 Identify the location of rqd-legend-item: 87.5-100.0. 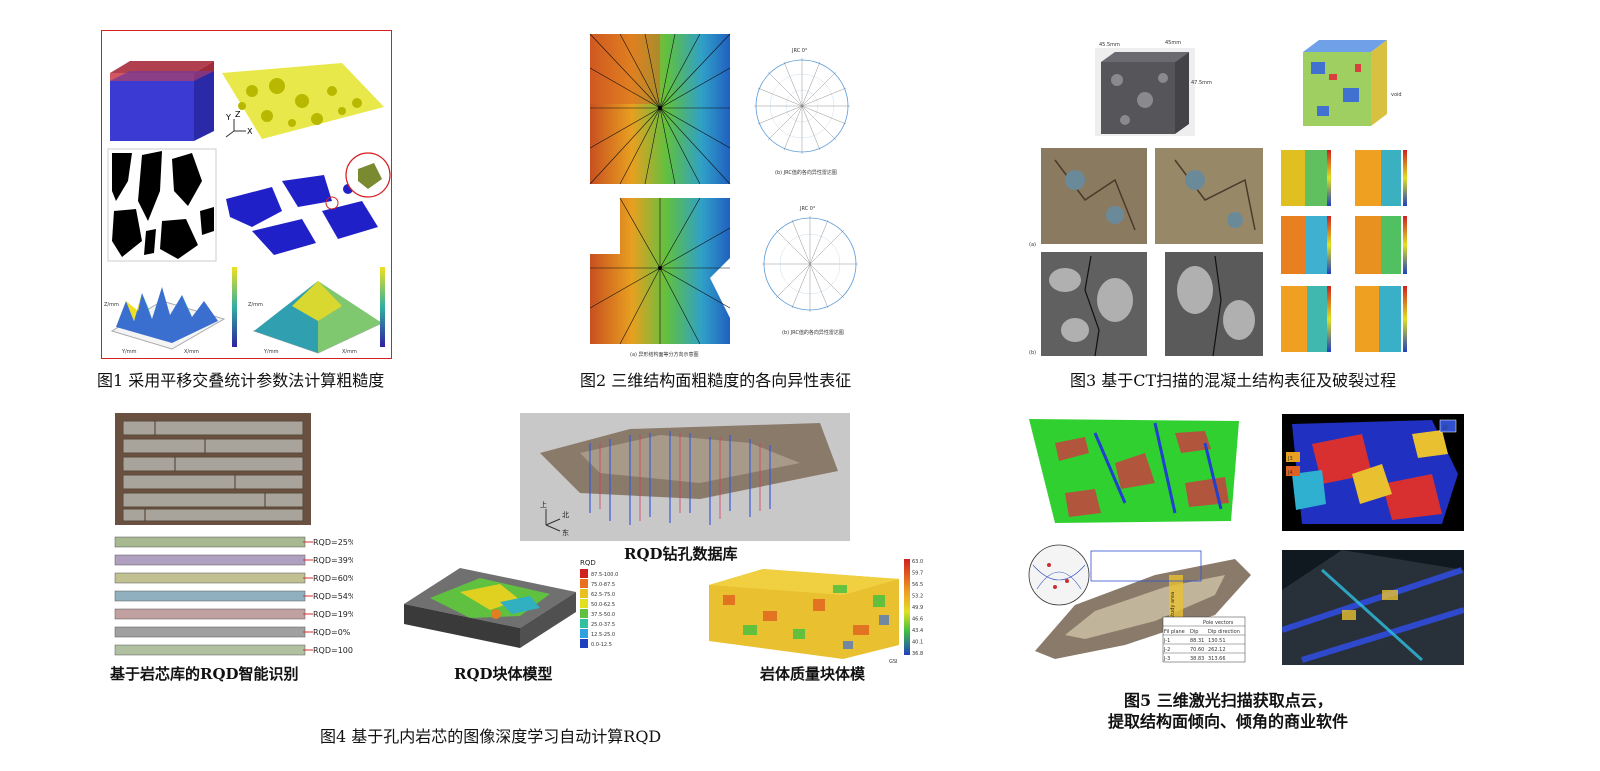
(604, 575).